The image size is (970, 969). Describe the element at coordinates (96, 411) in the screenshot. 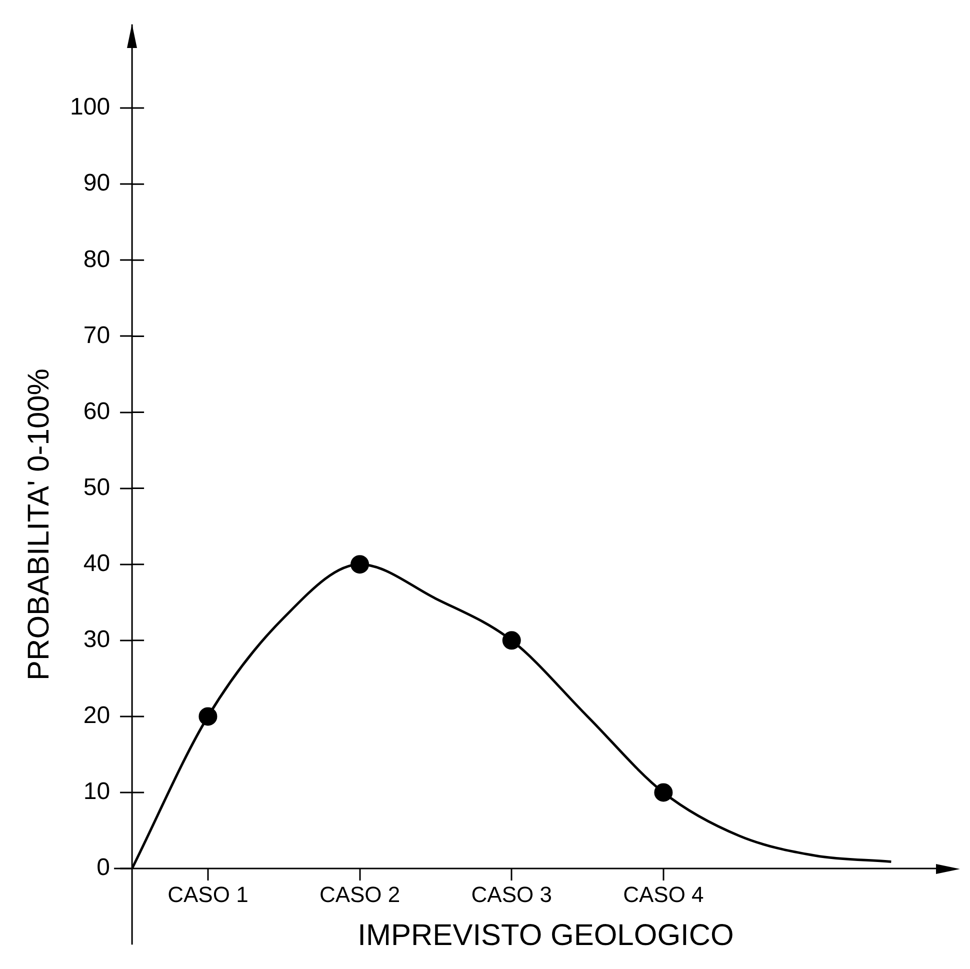

I see `y-tick-label: 60` at that location.